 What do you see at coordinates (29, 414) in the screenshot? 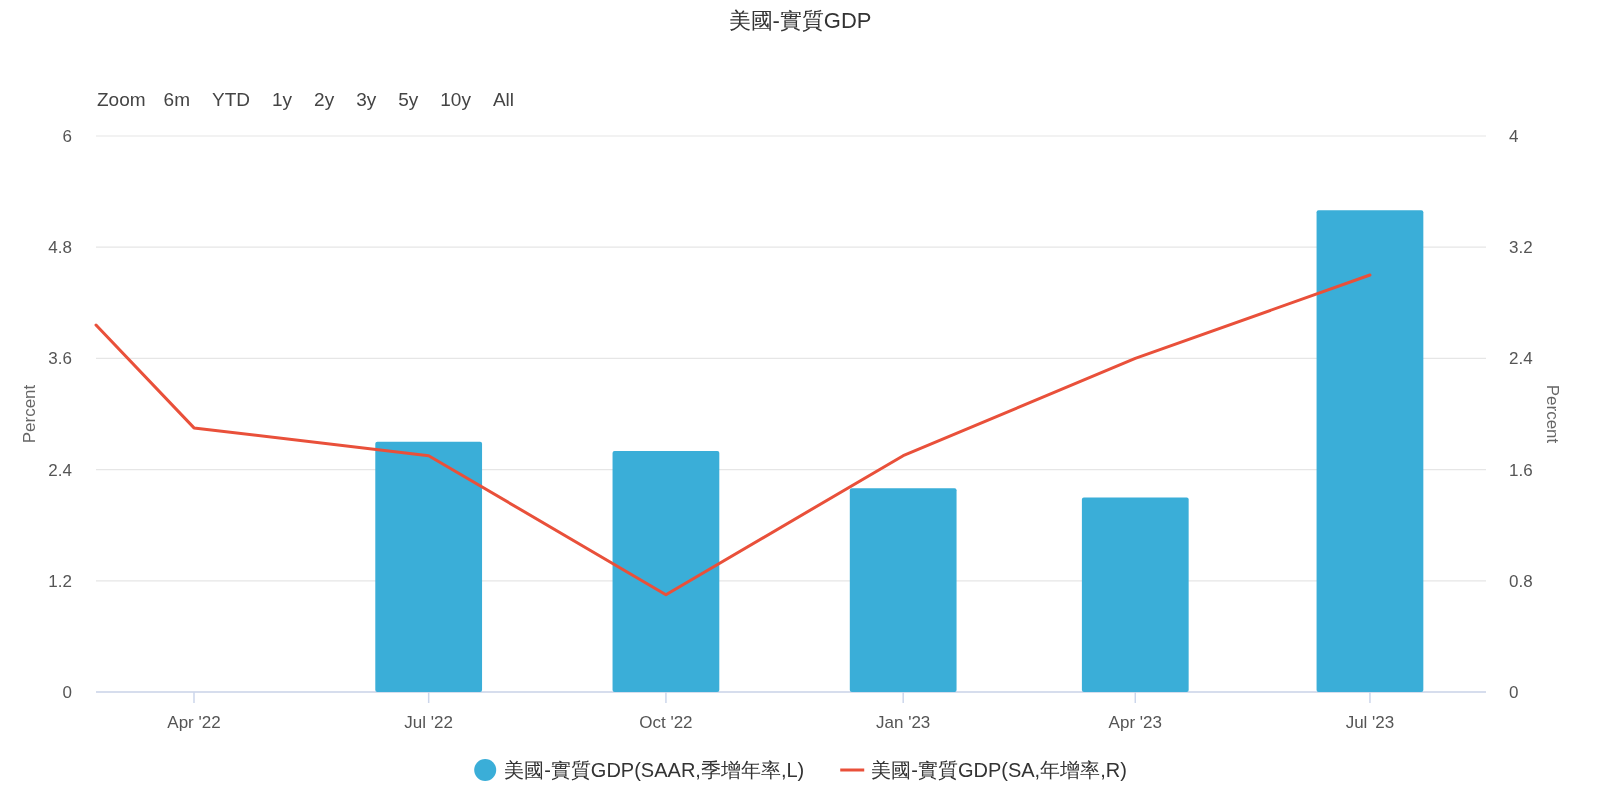
I see `y-axis-title: Percent` at bounding box center [29, 414].